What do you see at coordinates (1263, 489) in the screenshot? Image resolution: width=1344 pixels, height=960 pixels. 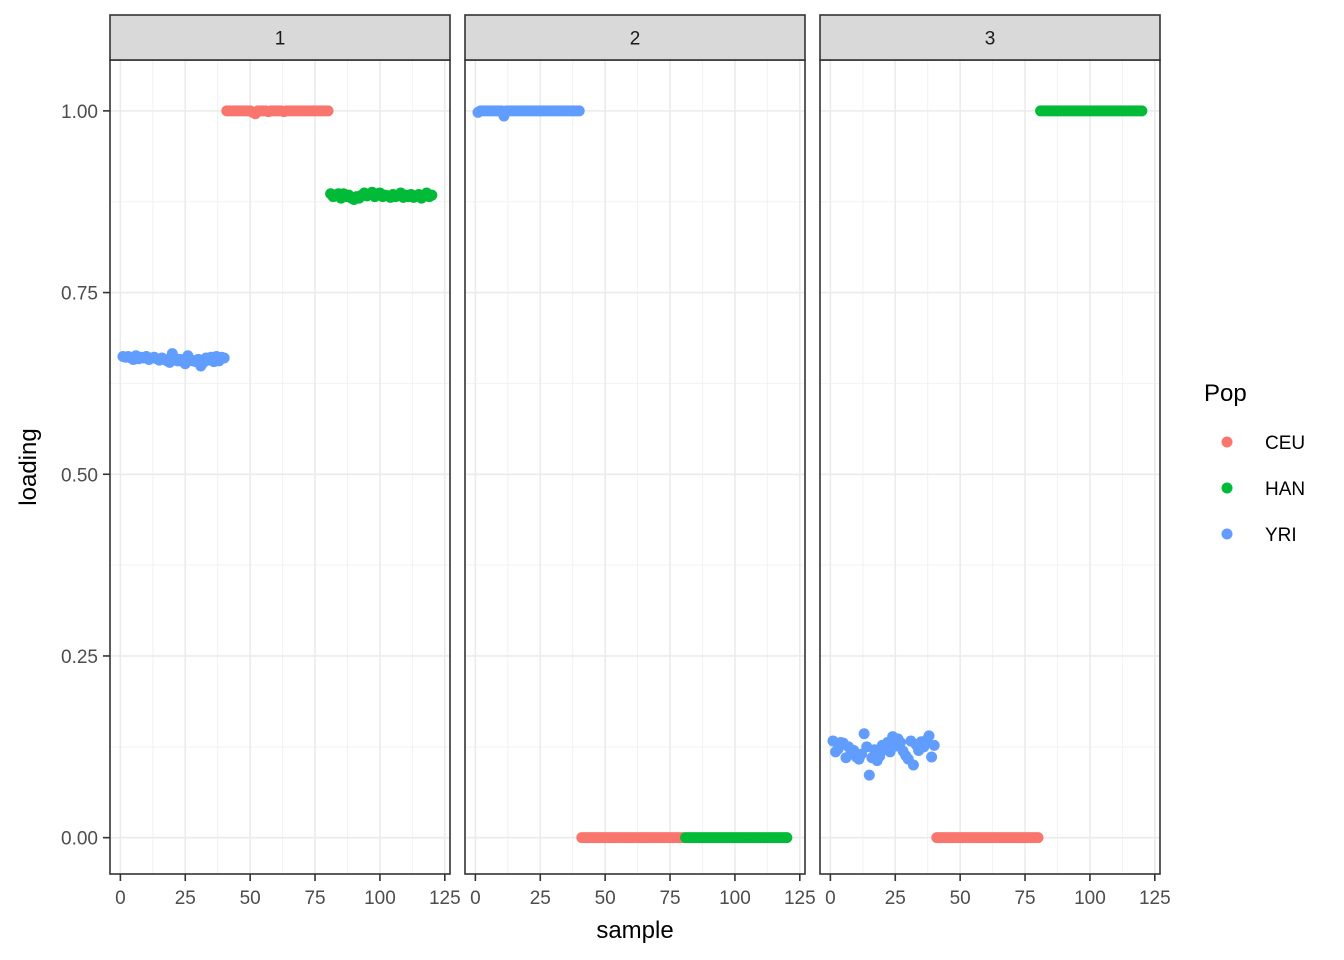 I see `legend-entry-han: HAN` at bounding box center [1263, 489].